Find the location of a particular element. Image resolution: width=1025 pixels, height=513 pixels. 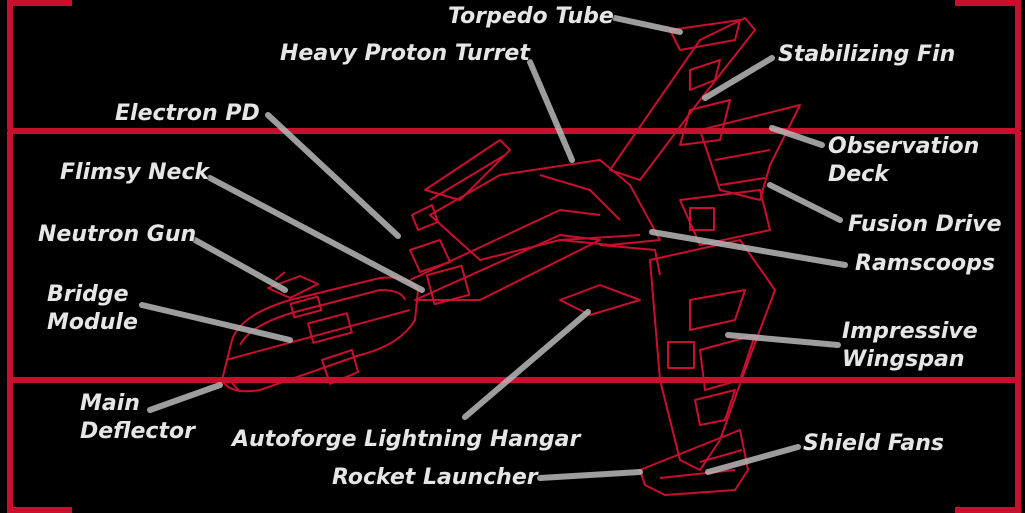

label-ramscoops: Ramscoops is located at coordinates (925, 264).